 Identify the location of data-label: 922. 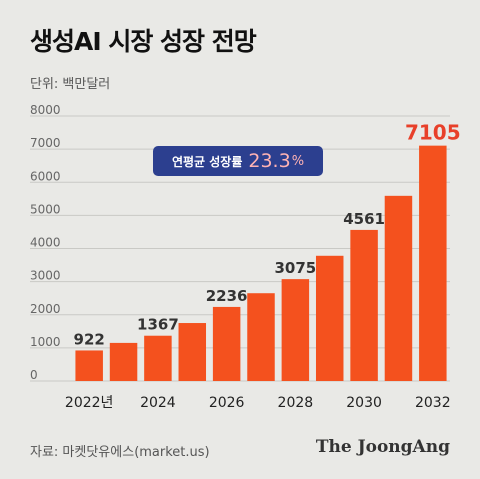
(89, 339).